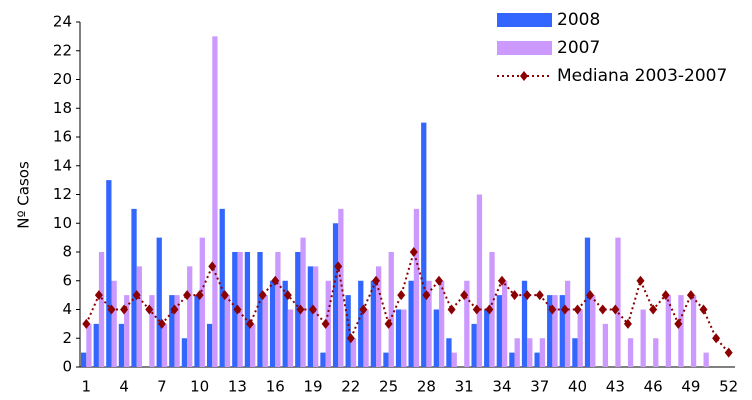 This screenshot has height=400, width=752. What do you see at coordinates (62, 137) in the screenshot?
I see `y-tick-label: 16` at bounding box center [62, 137].